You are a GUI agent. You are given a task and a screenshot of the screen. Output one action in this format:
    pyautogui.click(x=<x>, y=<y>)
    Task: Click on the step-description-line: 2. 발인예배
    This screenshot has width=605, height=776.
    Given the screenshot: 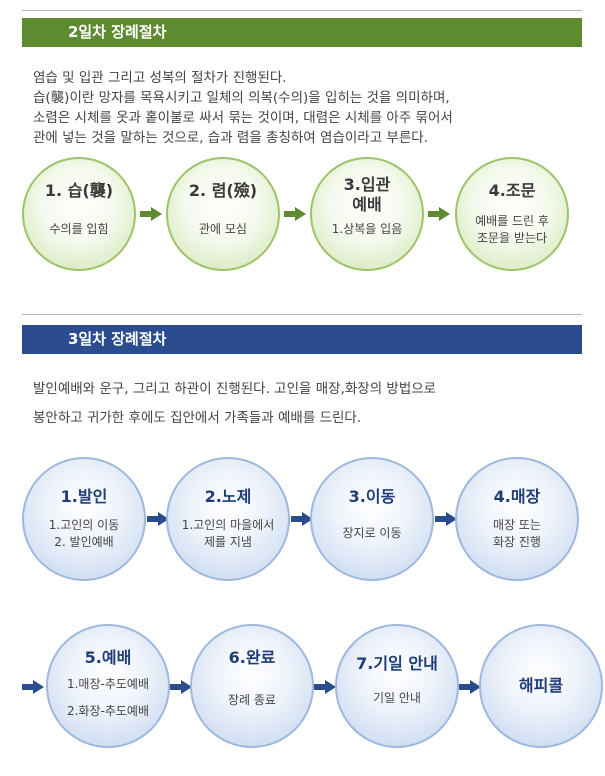 What is the action you would take?
    pyautogui.click(x=84, y=542)
    